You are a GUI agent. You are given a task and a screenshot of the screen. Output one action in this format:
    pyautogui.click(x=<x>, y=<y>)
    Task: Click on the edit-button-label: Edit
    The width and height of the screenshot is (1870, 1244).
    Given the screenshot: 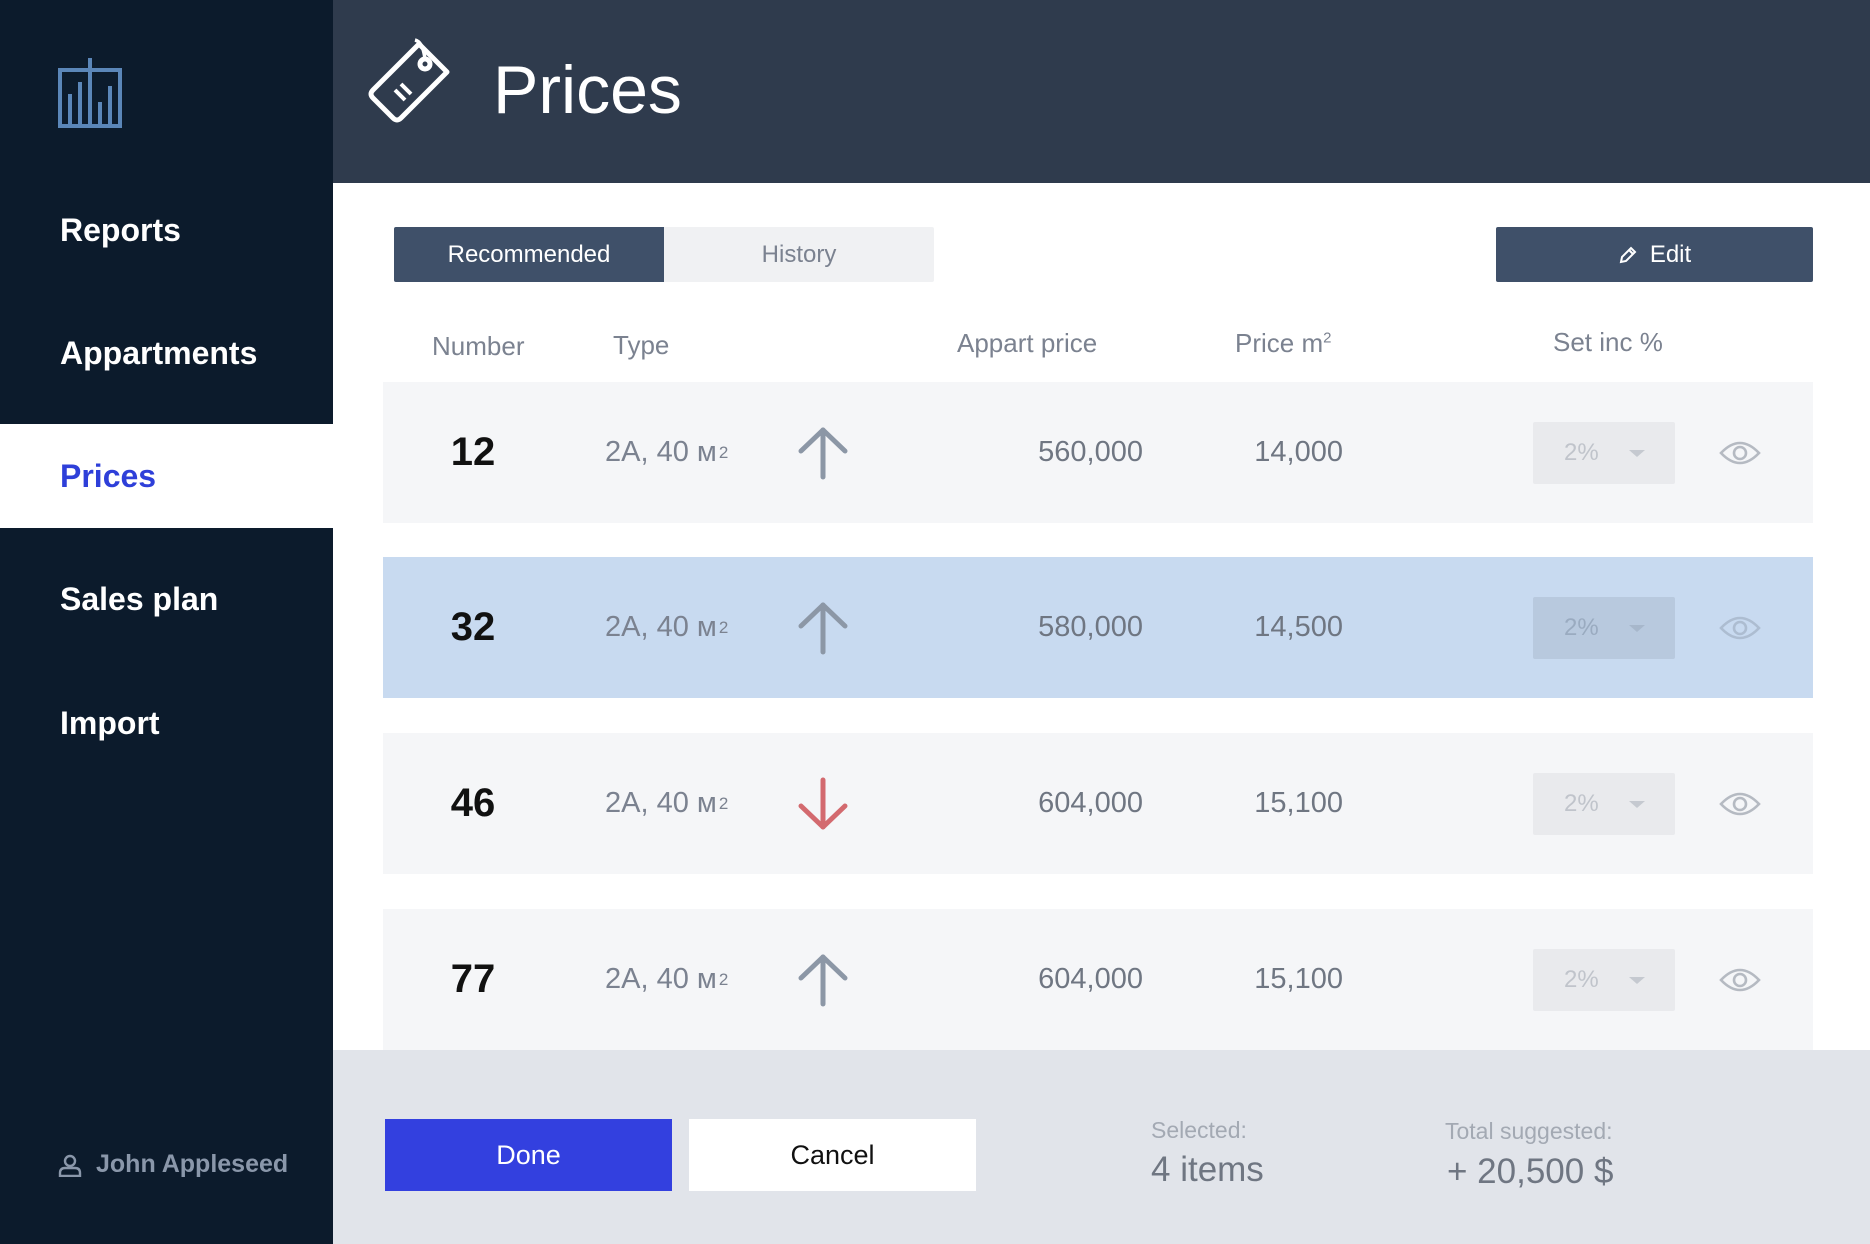 What is the action you would take?
    pyautogui.click(x=1670, y=254)
    